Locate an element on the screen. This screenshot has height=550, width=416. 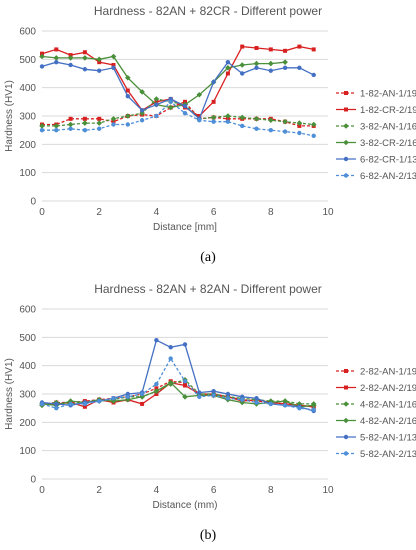
chart-a-legend-swatch-marker is located at coordinates (346, 159).